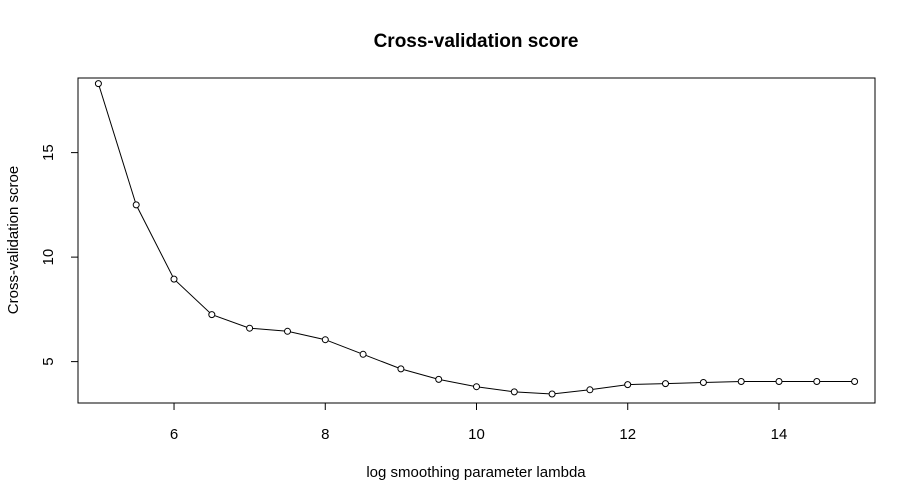 The image size is (915, 501). Describe the element at coordinates (627, 434) in the screenshot. I see `x-tick-label: 12` at that location.